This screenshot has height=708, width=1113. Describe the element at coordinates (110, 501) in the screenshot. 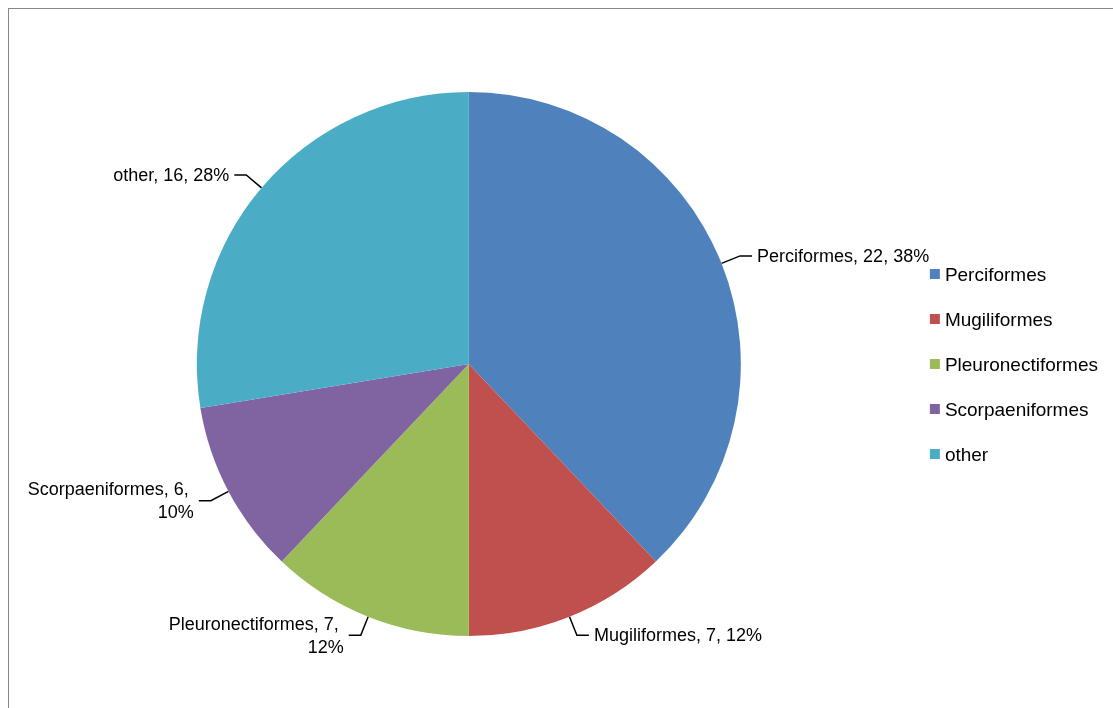

I see `data-label: Scorpaeniformes, 6, 10%` at that location.